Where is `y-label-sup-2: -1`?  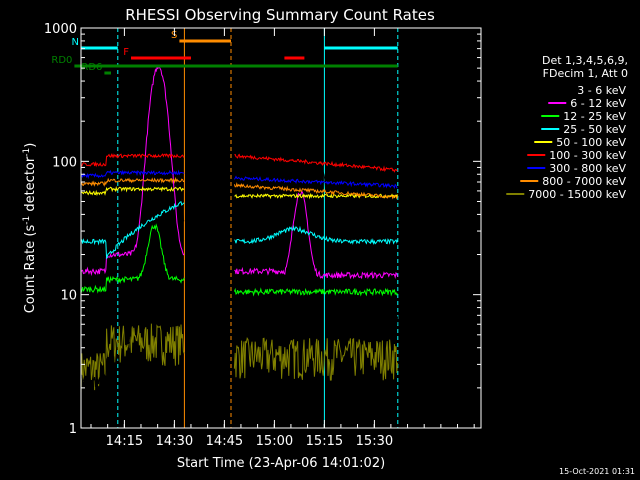 y-label-sup-2: -1 is located at coordinates (27, 152).